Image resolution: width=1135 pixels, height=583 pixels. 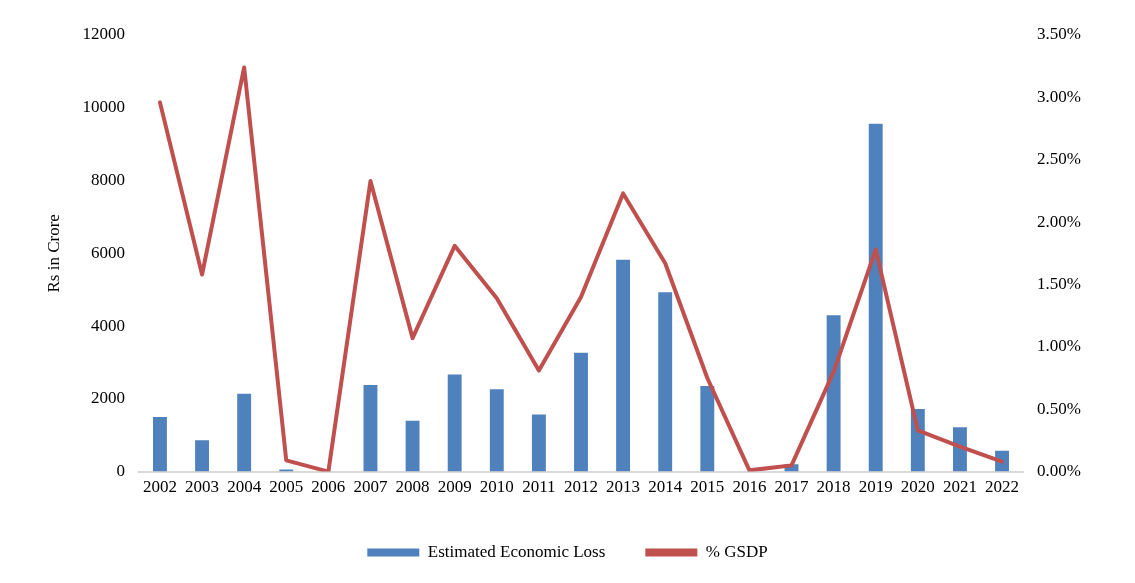 I want to click on x-tick-label: 2002, so click(x=159, y=487).